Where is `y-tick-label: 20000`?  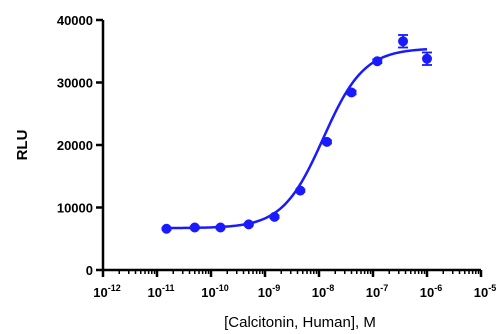
y-tick-label: 20000 is located at coordinates (75, 145).